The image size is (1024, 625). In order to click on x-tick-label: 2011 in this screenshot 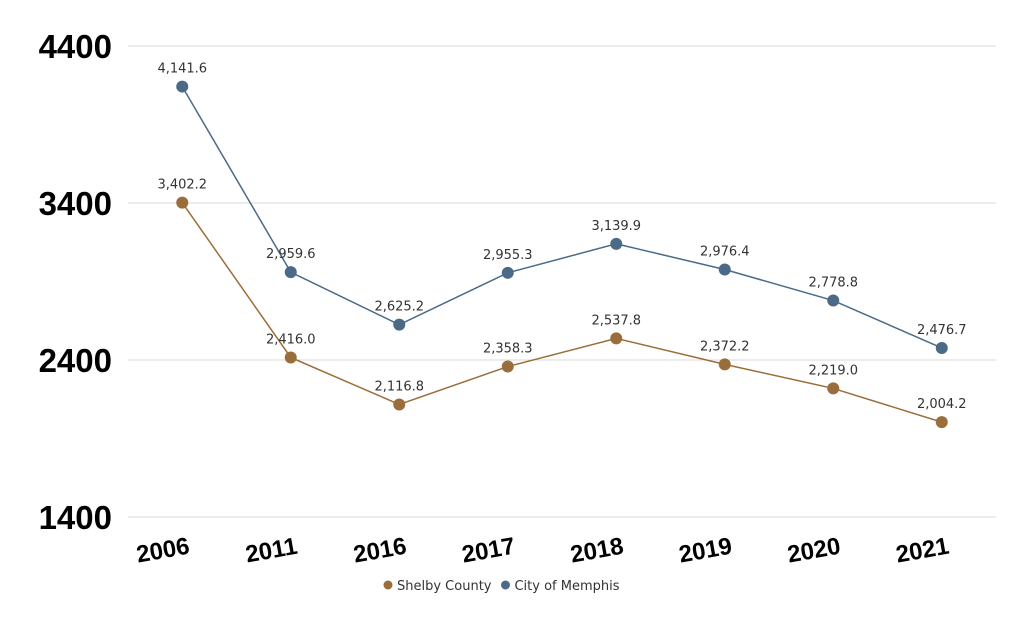, I will do `click(271, 551)`.